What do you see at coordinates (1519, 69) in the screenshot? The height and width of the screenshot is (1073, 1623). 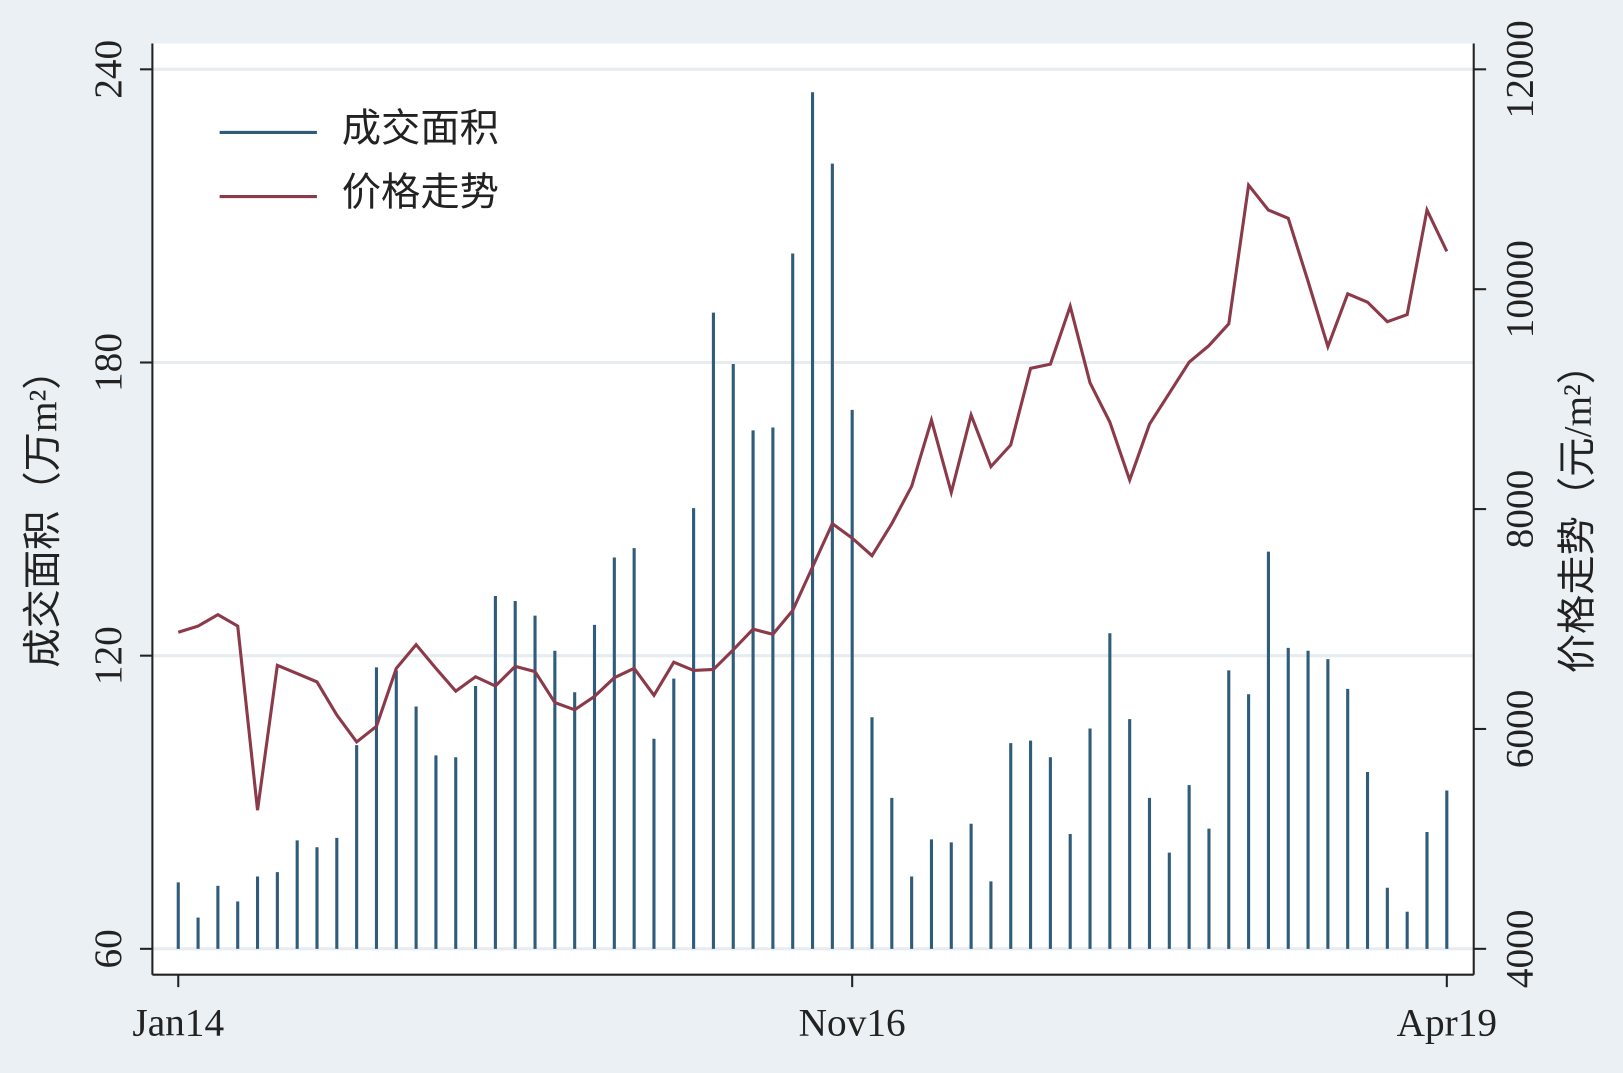 I see `y2-tick-label: 12000` at bounding box center [1519, 69].